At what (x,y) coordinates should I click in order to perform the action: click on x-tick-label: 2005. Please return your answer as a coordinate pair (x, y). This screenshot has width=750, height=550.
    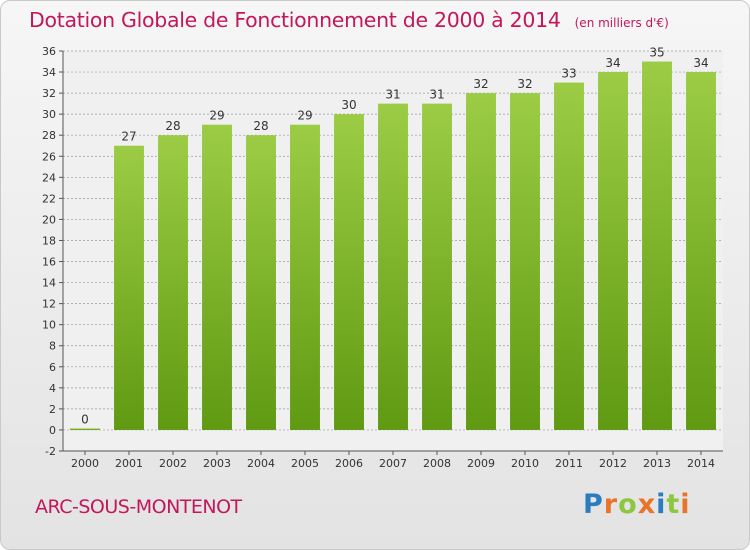
    Looking at the image, I should click on (305, 463).